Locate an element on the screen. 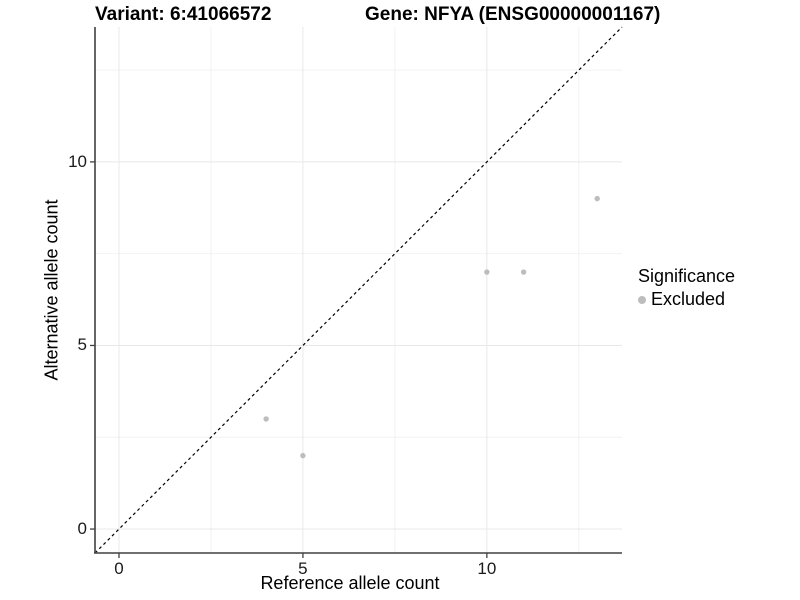 The image size is (800, 600). excluded-point-icon is located at coordinates (642, 299).